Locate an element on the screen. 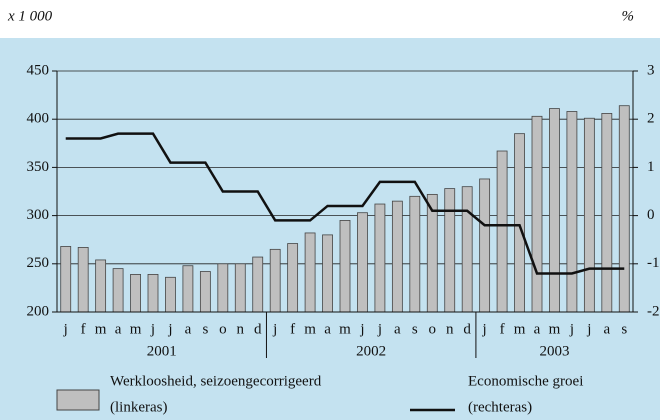 This screenshot has width=660, height=420. y2-tick-label: 2 is located at coordinates (651, 119).